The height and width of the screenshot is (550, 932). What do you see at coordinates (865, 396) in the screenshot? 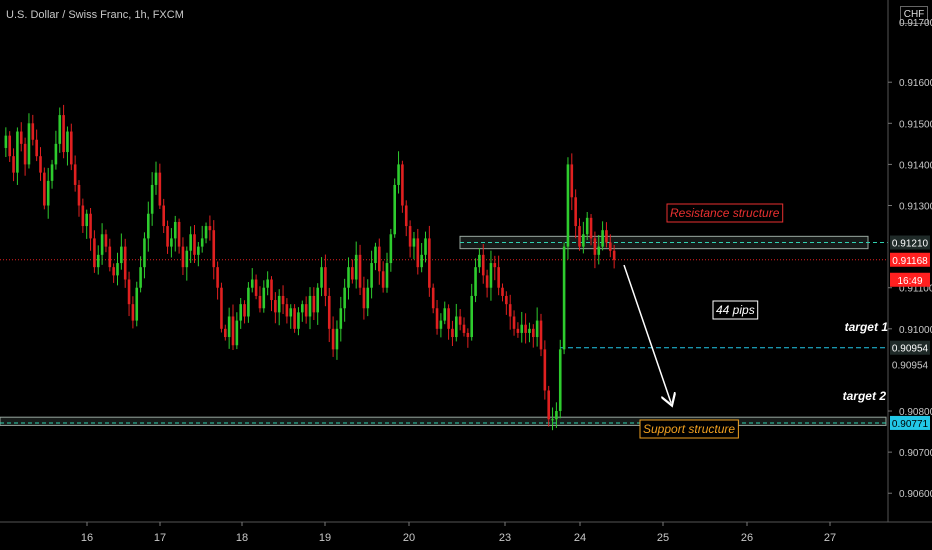
I see `target2-label: target 2` at bounding box center [865, 396].